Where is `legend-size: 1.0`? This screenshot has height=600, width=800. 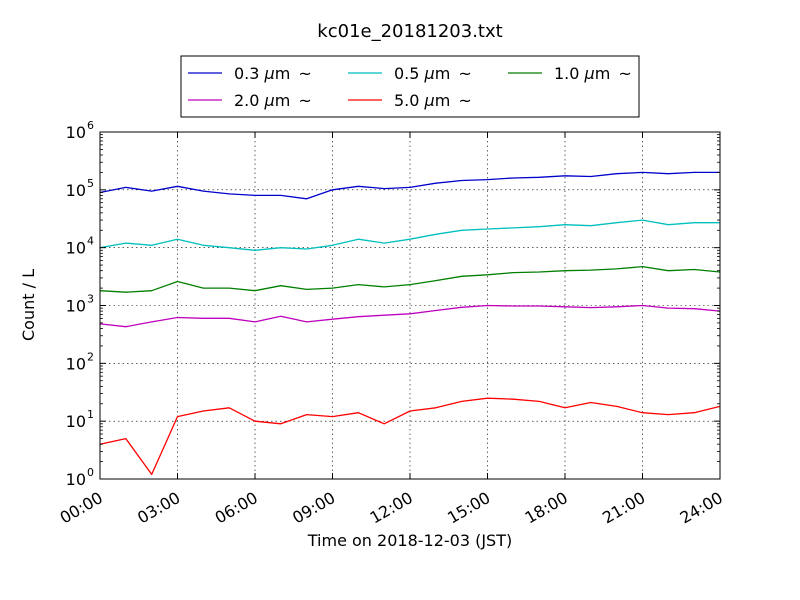 legend-size: 1.0 is located at coordinates (569, 73).